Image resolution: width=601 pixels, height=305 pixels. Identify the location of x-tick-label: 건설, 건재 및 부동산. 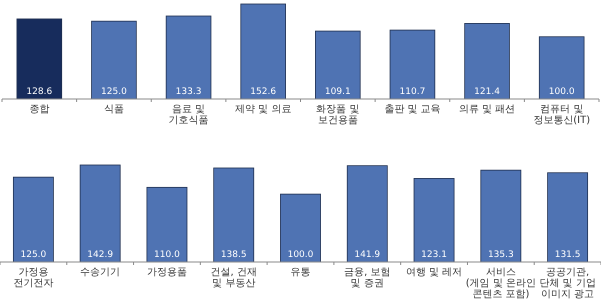
(233, 278).